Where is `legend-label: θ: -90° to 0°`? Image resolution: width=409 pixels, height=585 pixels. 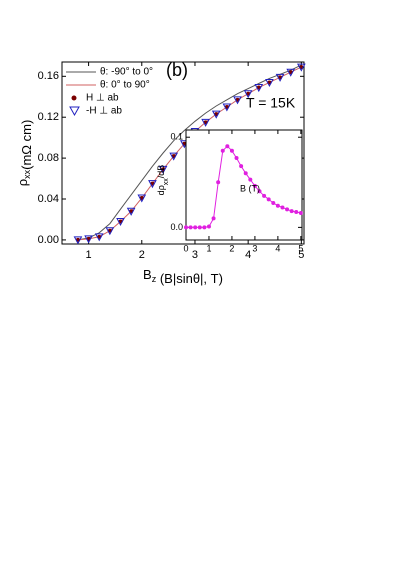 legend-label: θ: -90° to 0° is located at coordinates (126, 72).